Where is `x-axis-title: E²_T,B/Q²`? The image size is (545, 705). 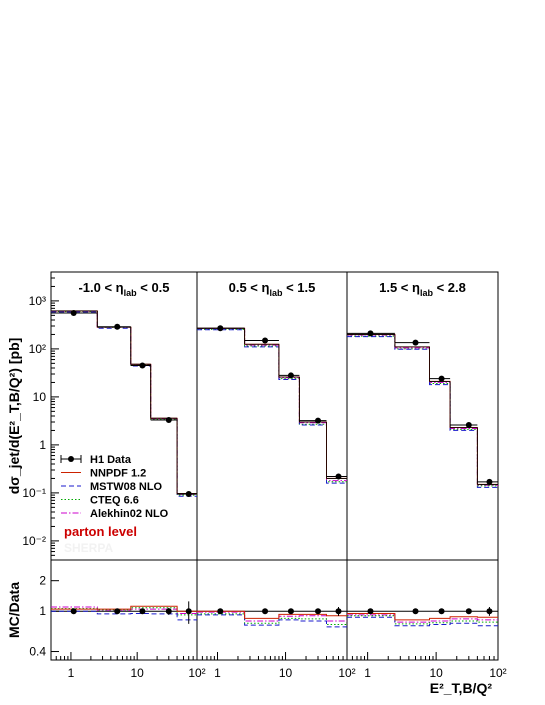
x-axis-title: E²_T,B/Q² is located at coordinates (461, 688).